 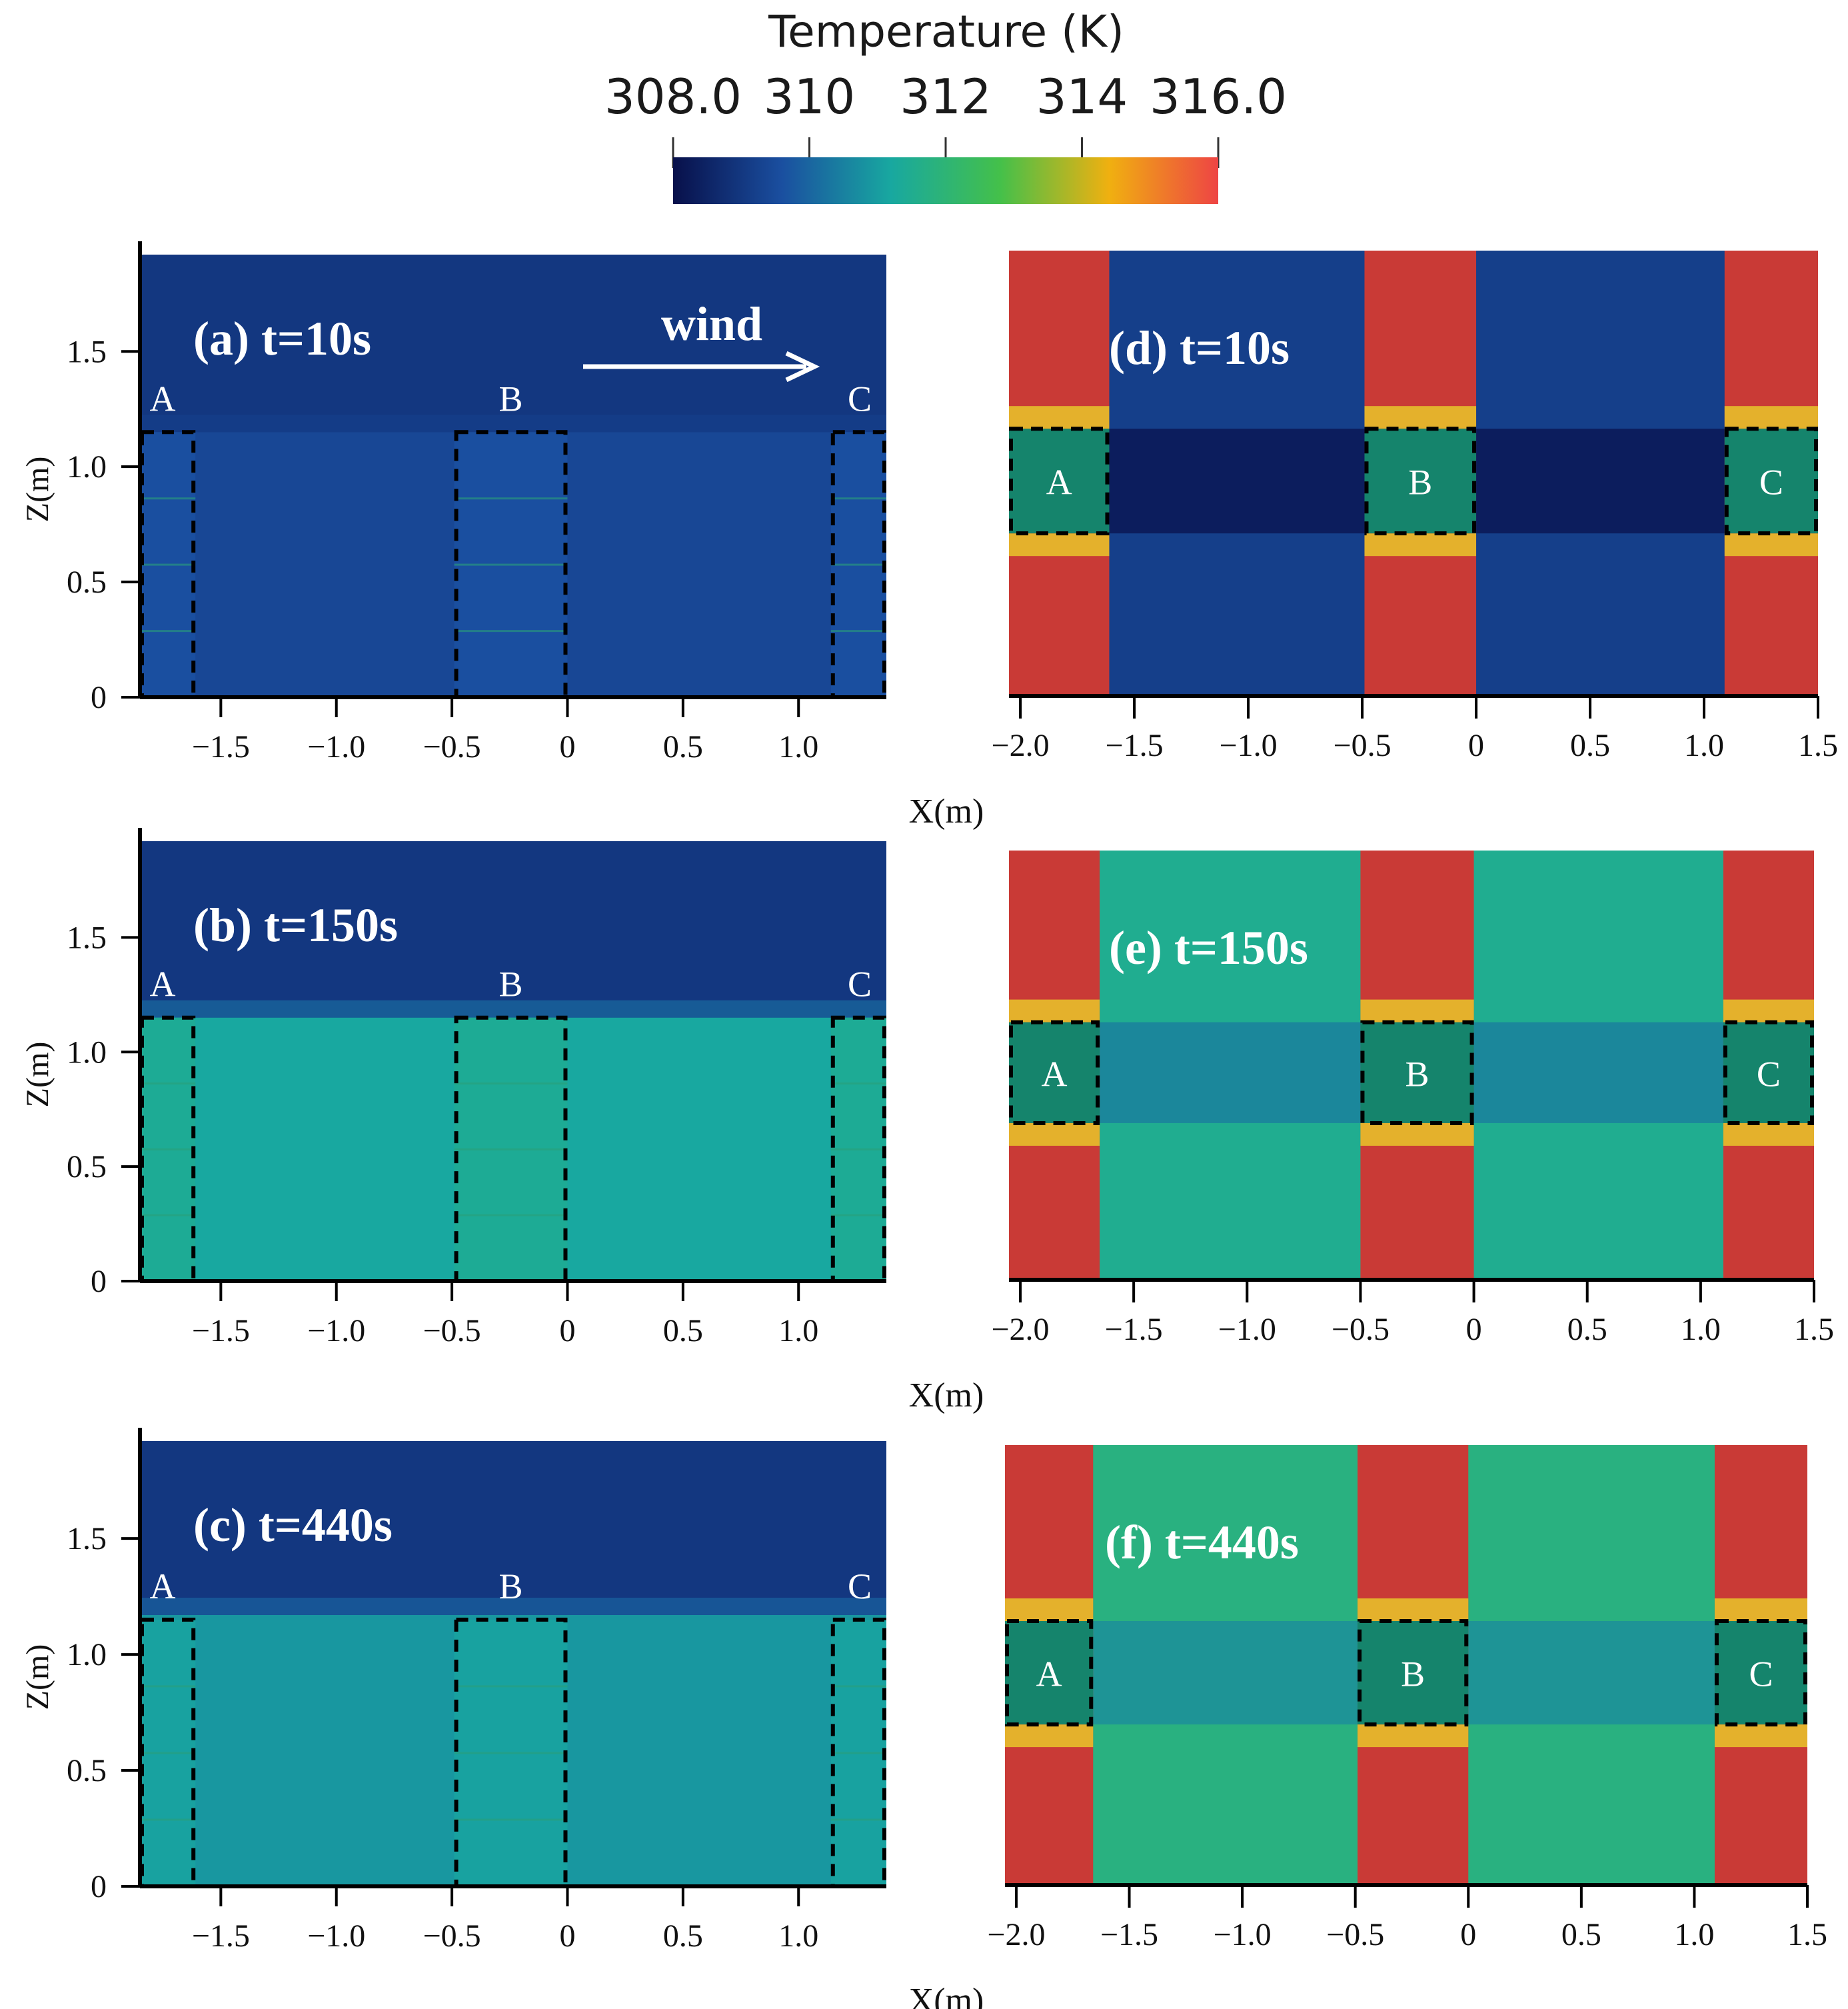 I want to click on panel-title: (e) t=150s, so click(x=1208, y=948).